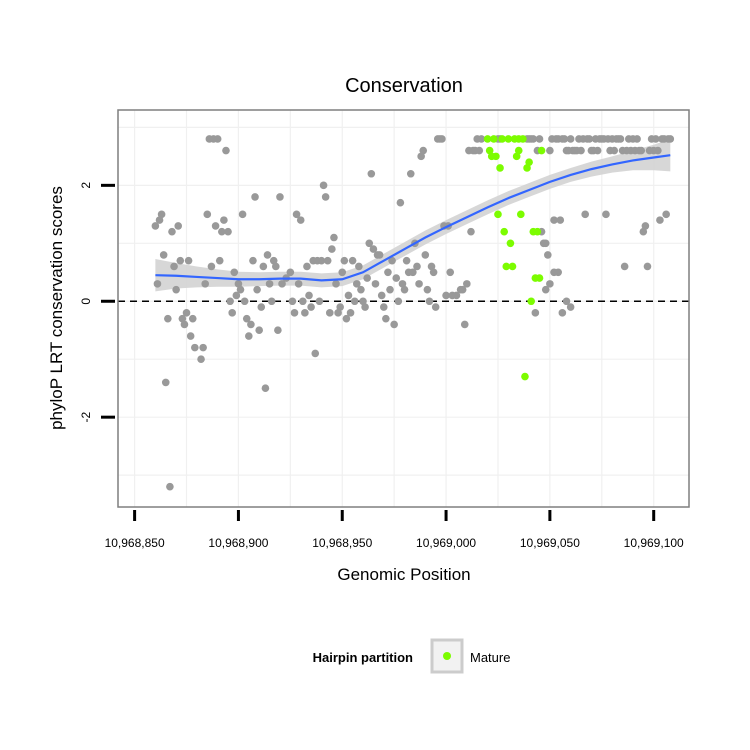 The width and height of the screenshot is (750, 750). What do you see at coordinates (490, 657) in the screenshot?
I see `legend-mature-label: Mature` at bounding box center [490, 657].